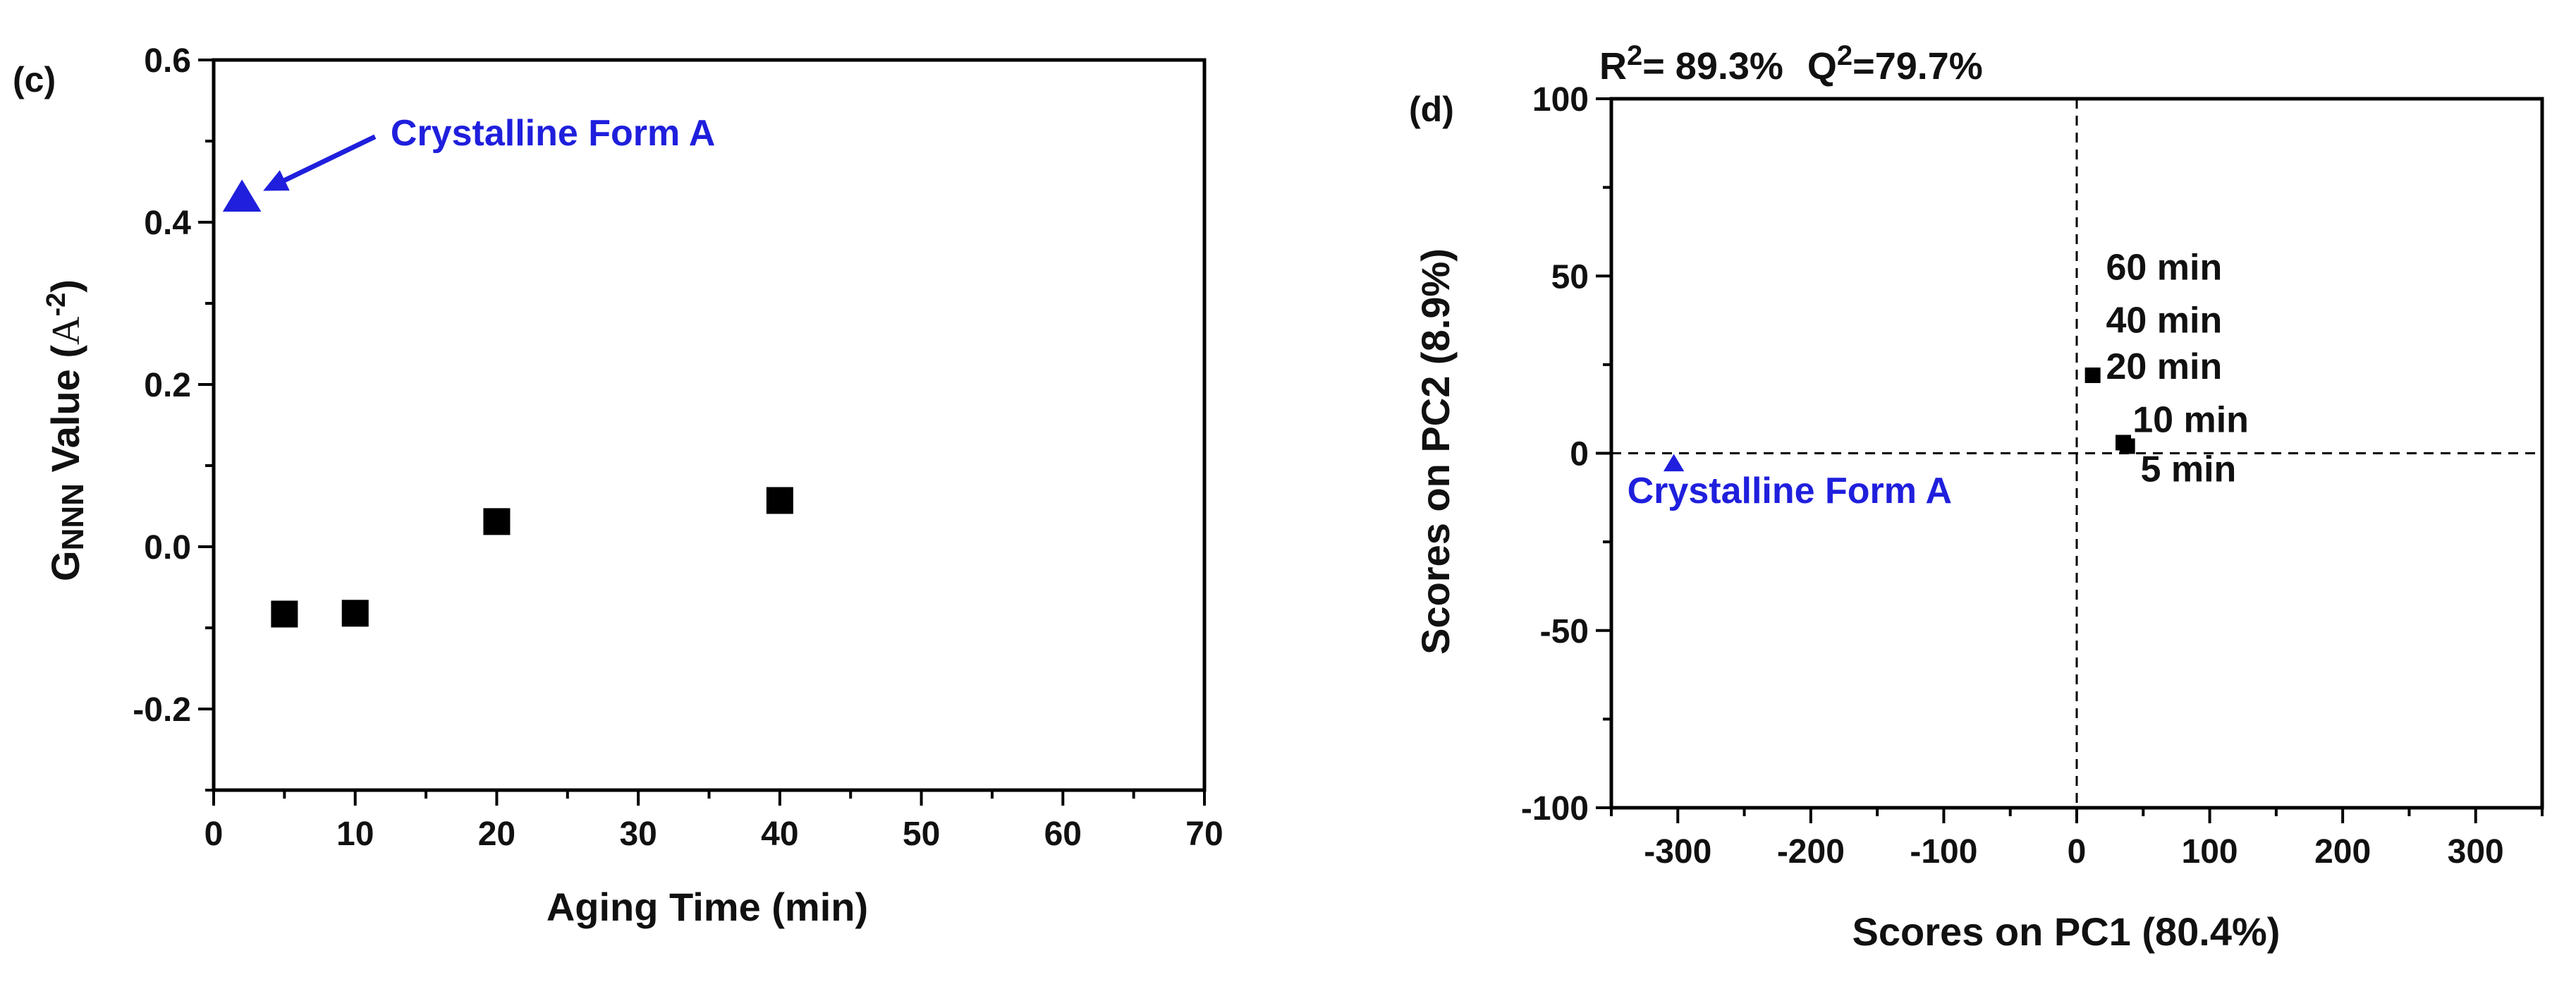 Image resolution: width=2576 pixels, height=982 pixels. I want to click on y-tick-label: -100, so click(1555, 809).